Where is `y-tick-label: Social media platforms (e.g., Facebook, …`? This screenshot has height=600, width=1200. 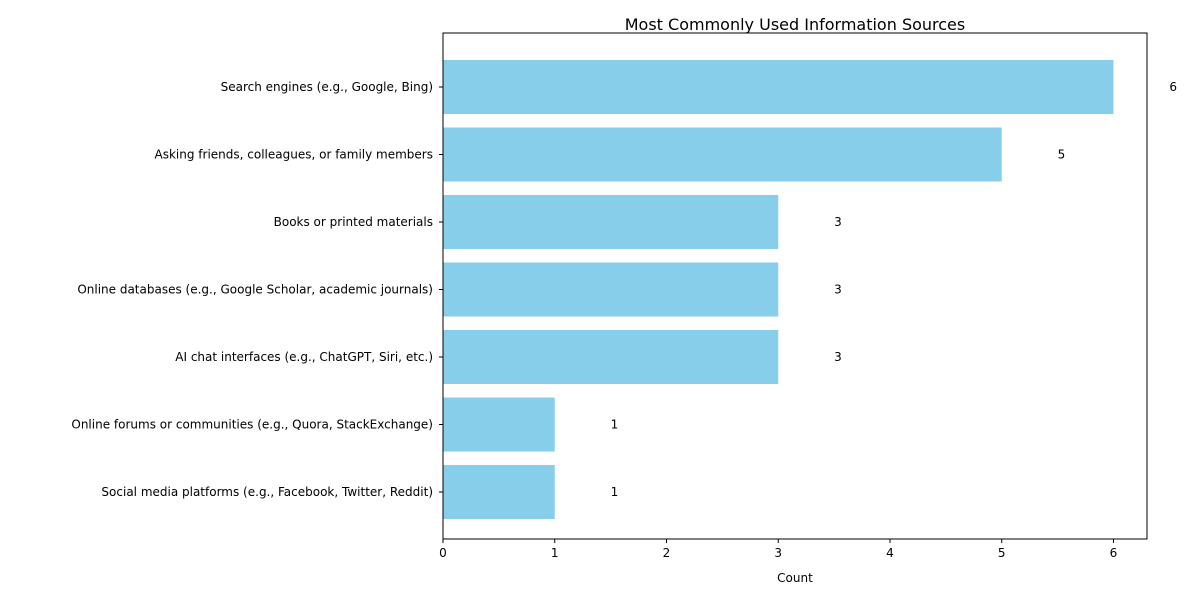 y-tick-label: Social media platforms (e.g., Facebook, … is located at coordinates (267, 492).